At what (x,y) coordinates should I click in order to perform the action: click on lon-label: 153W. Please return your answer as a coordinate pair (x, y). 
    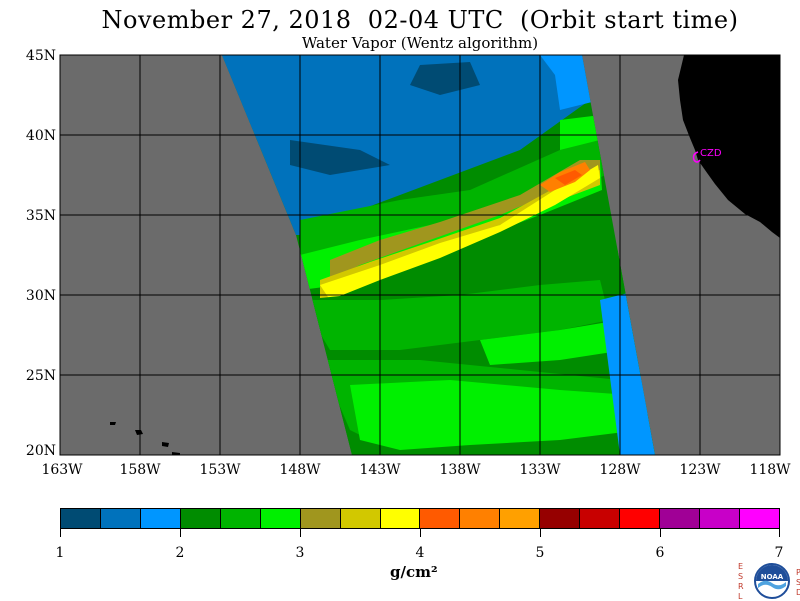
    Looking at the image, I should click on (220, 470).